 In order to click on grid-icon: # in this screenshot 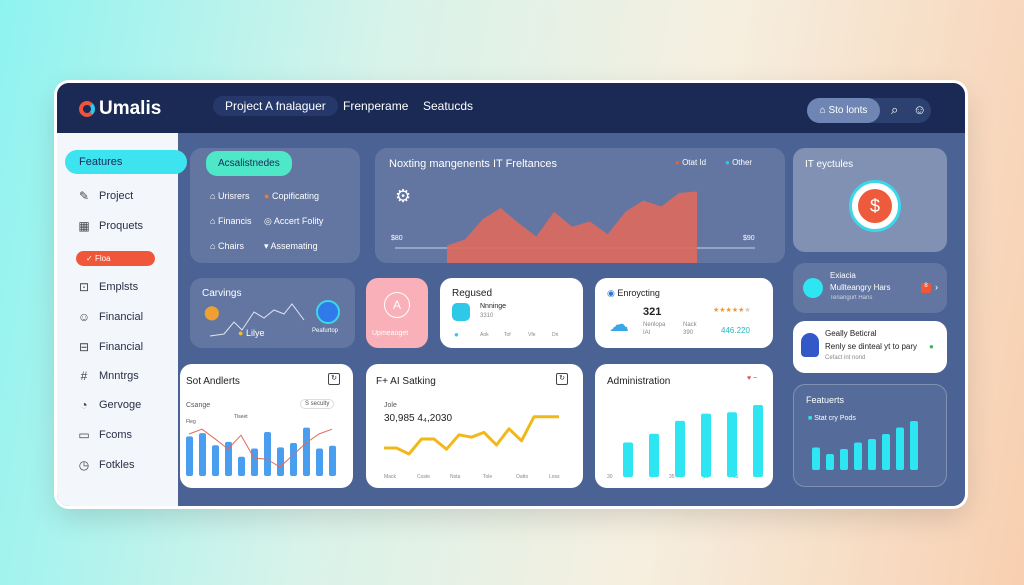, I will do `click(84, 376)`.